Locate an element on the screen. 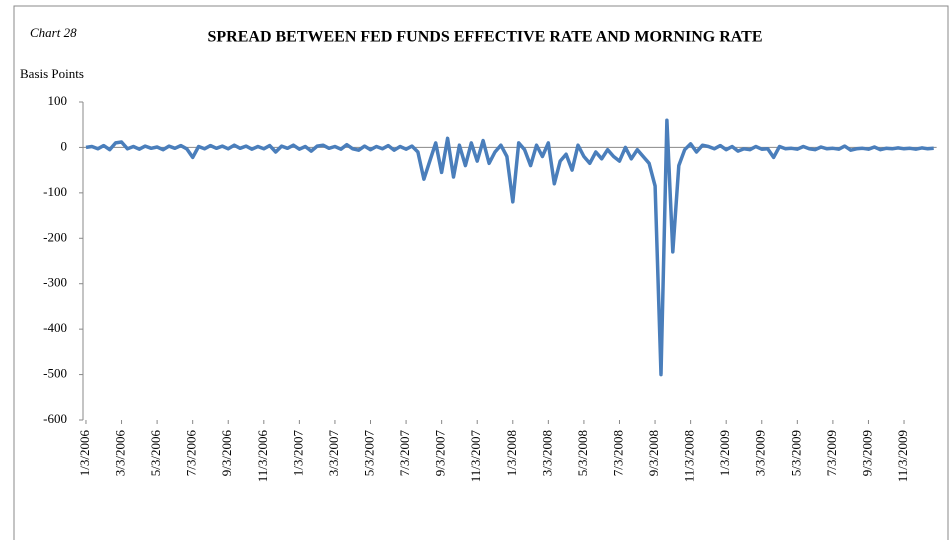  y-tick-label: -500 is located at coordinates (55, 373).